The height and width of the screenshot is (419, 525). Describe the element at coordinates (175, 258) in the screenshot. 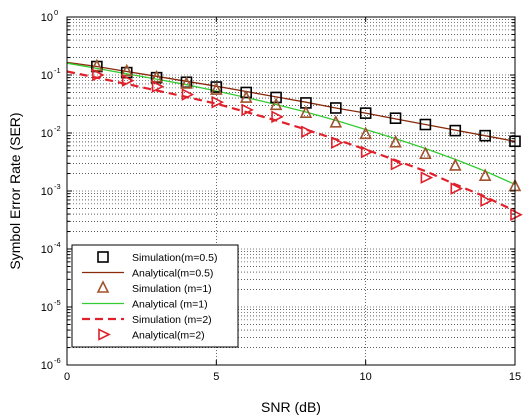

I see `legend-label: Simulation(m=0.5)` at that location.